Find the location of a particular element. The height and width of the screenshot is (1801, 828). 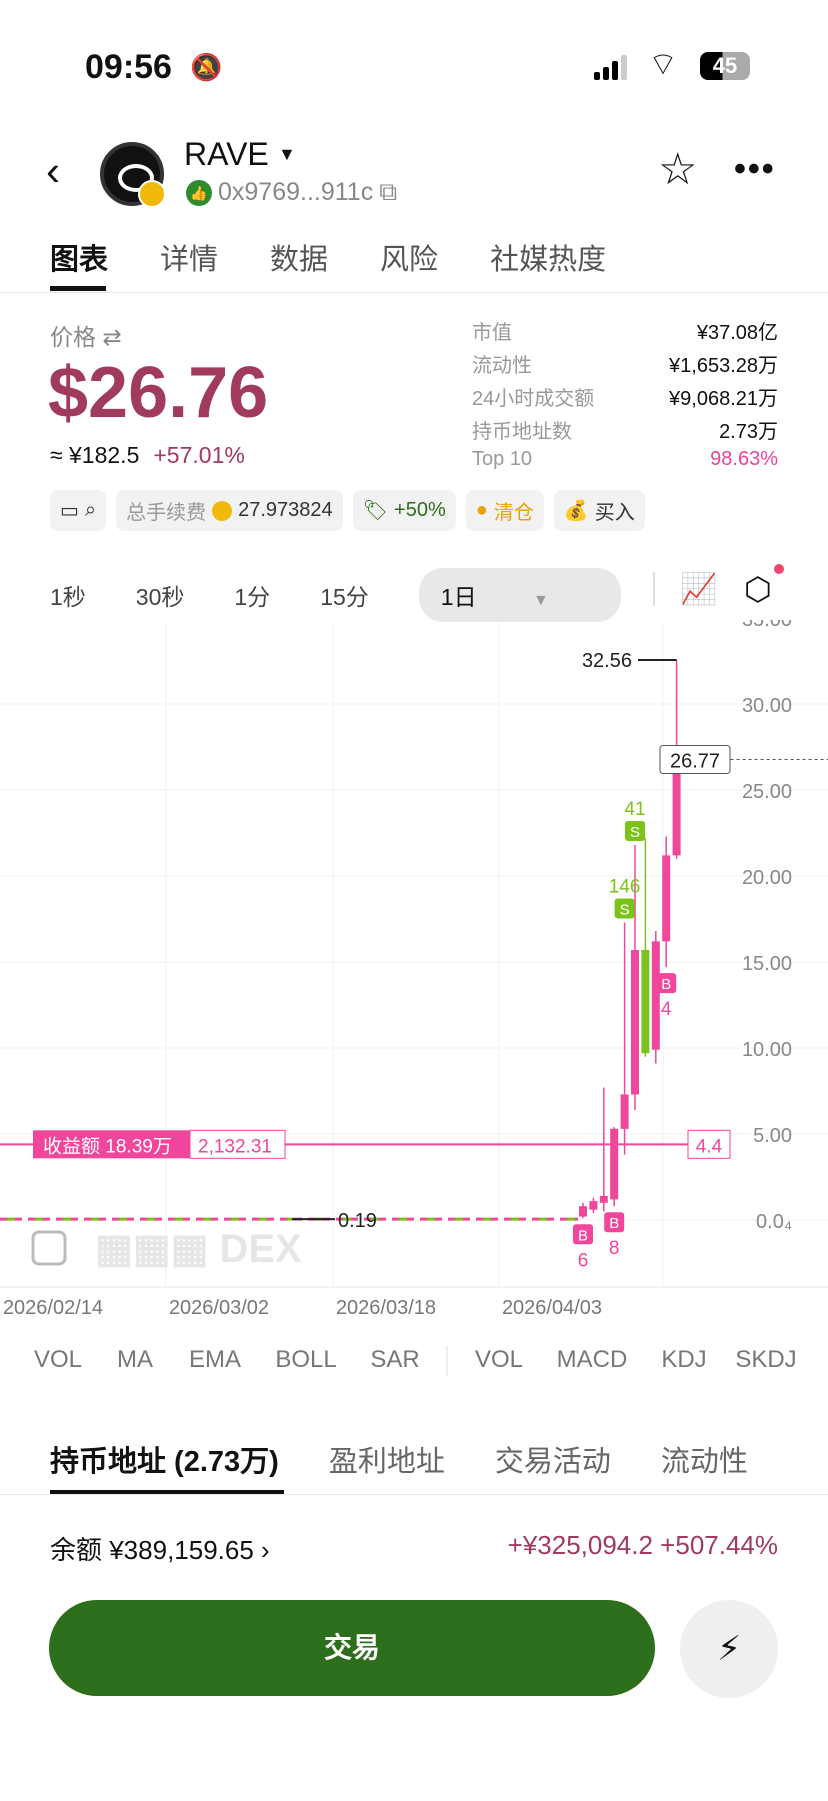

quick-trade-bolt-icon: ⚡ is located at coordinates (729, 1649).